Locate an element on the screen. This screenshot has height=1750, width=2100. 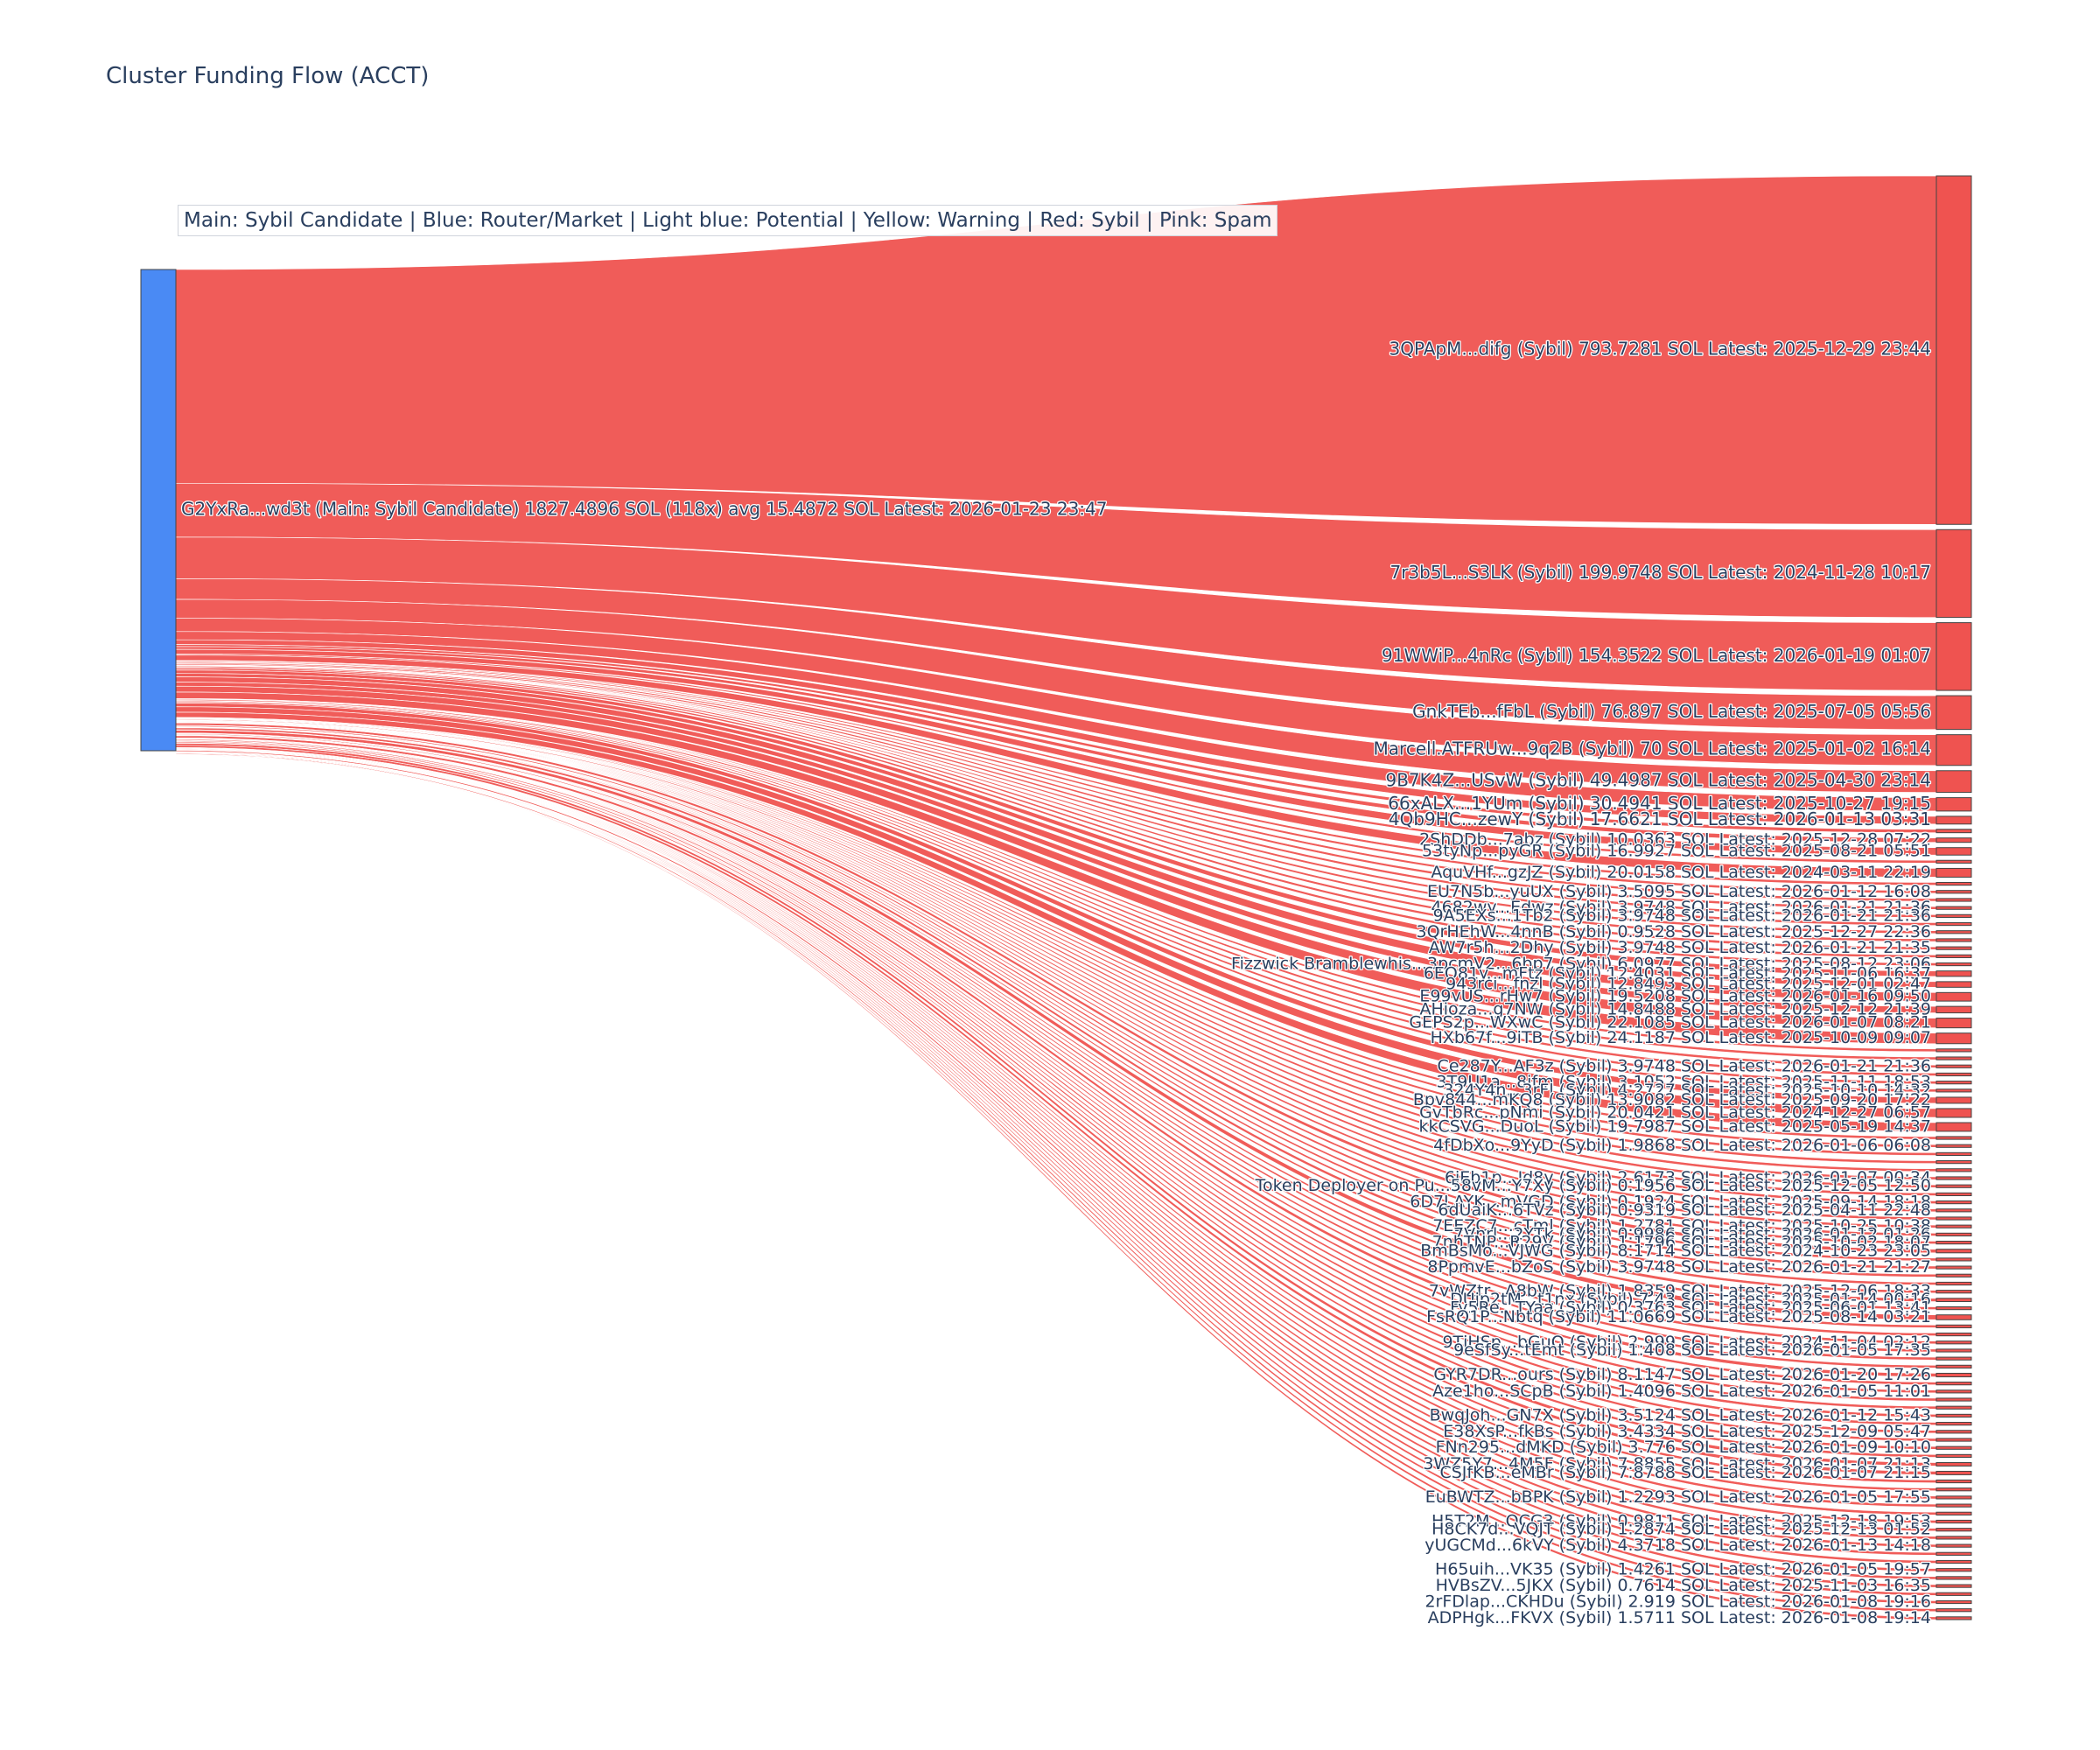
flow-link is located at coordinates (1056, 613).